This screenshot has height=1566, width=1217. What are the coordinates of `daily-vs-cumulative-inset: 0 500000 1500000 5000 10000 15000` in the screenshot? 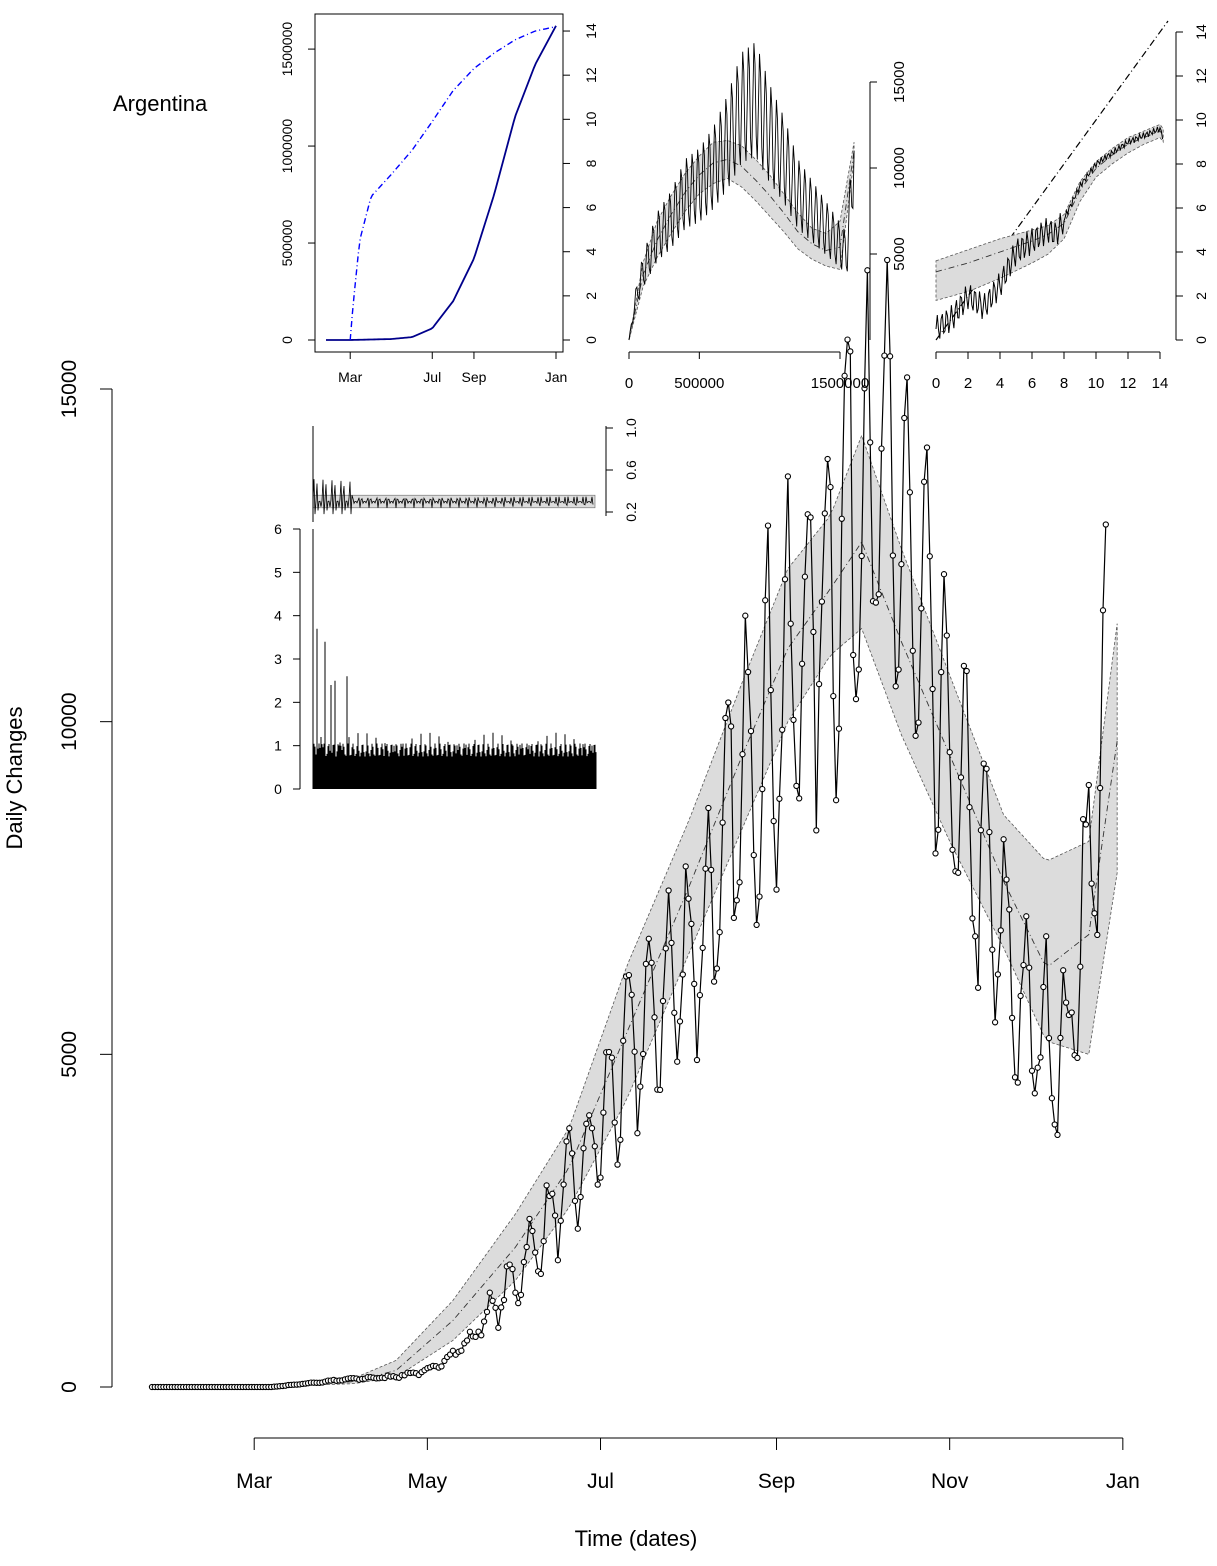 It's located at (766, 217).